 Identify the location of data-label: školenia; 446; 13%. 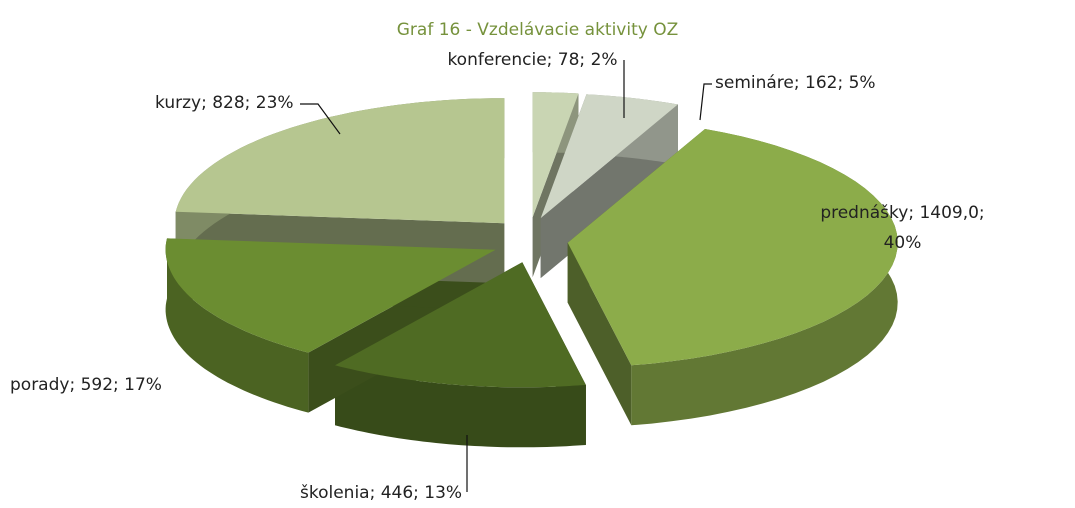
(381, 493).